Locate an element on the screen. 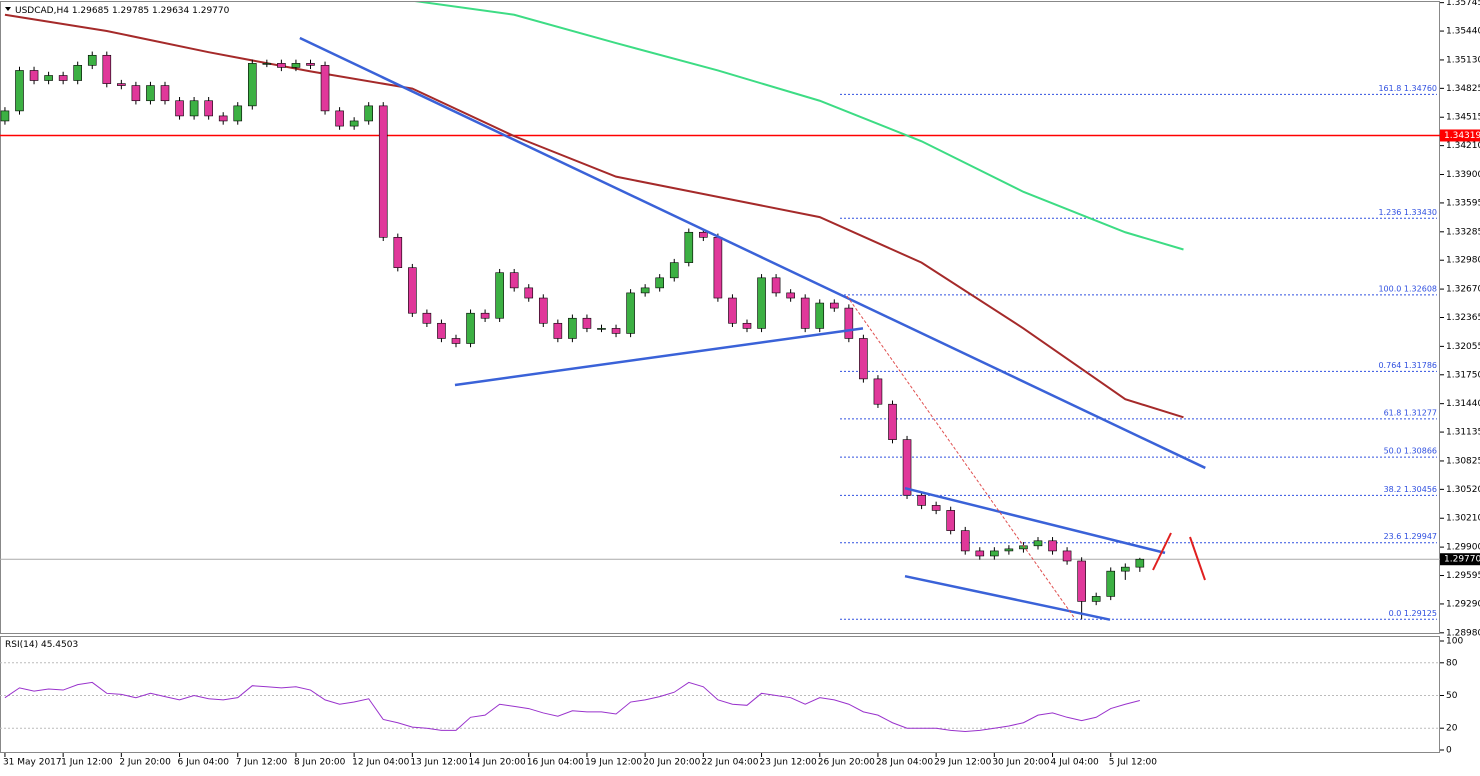  y-tick-label: 1.32365 is located at coordinates (1463, 318).